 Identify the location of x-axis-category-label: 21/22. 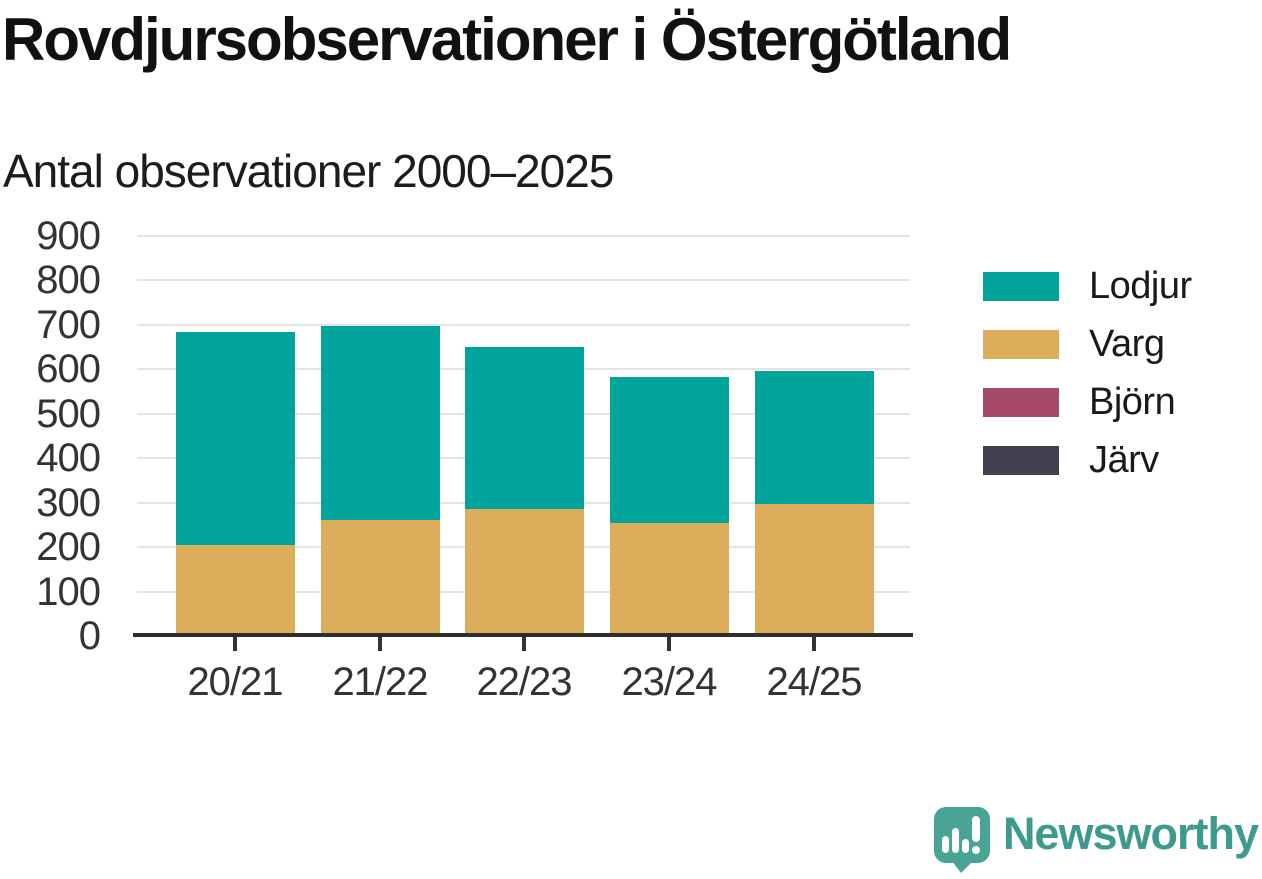
(380, 682).